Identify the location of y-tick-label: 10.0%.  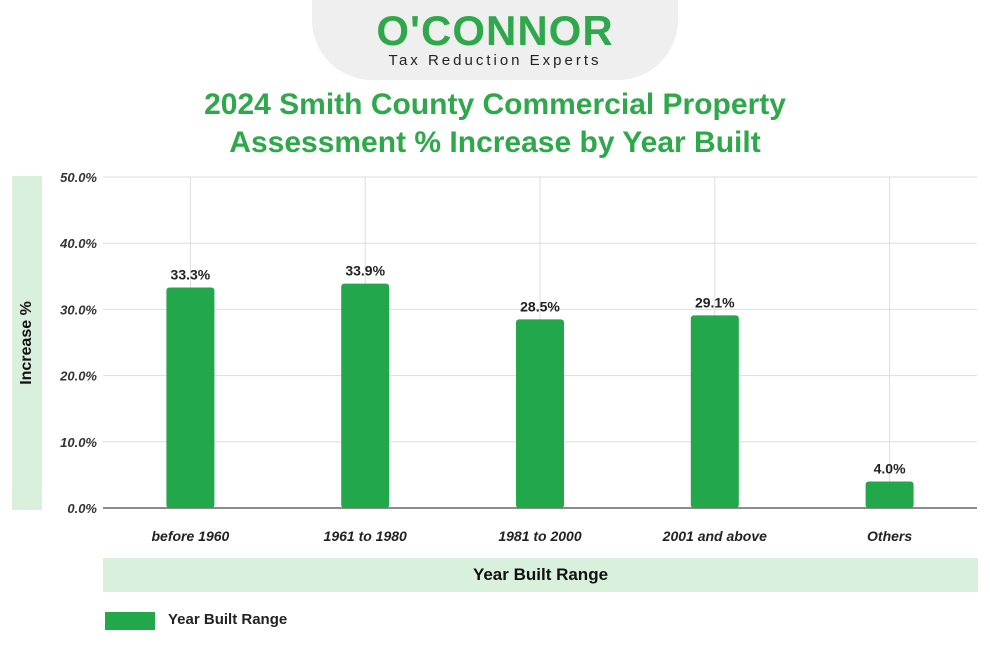
(78, 442).